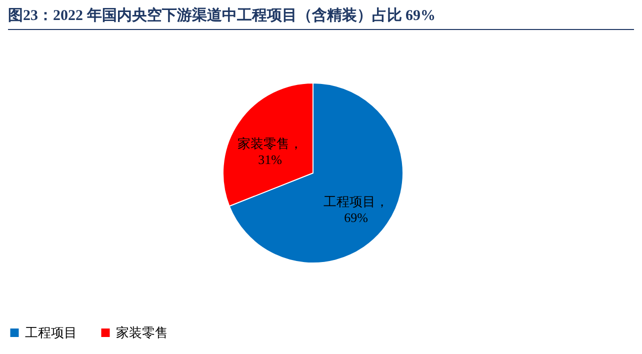 This screenshot has height=354, width=642. I want to click on chart-title: 图23：2022 年国内央空下游渠道中工程项目（含精装）占比 69%, so click(321, 17).